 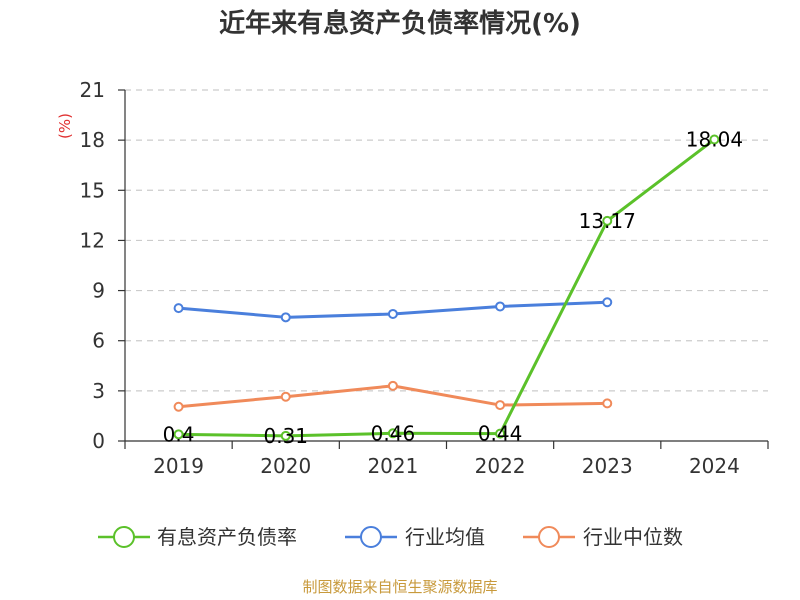 What do you see at coordinates (178, 466) in the screenshot?
I see `x-tick-label: 2019` at bounding box center [178, 466].